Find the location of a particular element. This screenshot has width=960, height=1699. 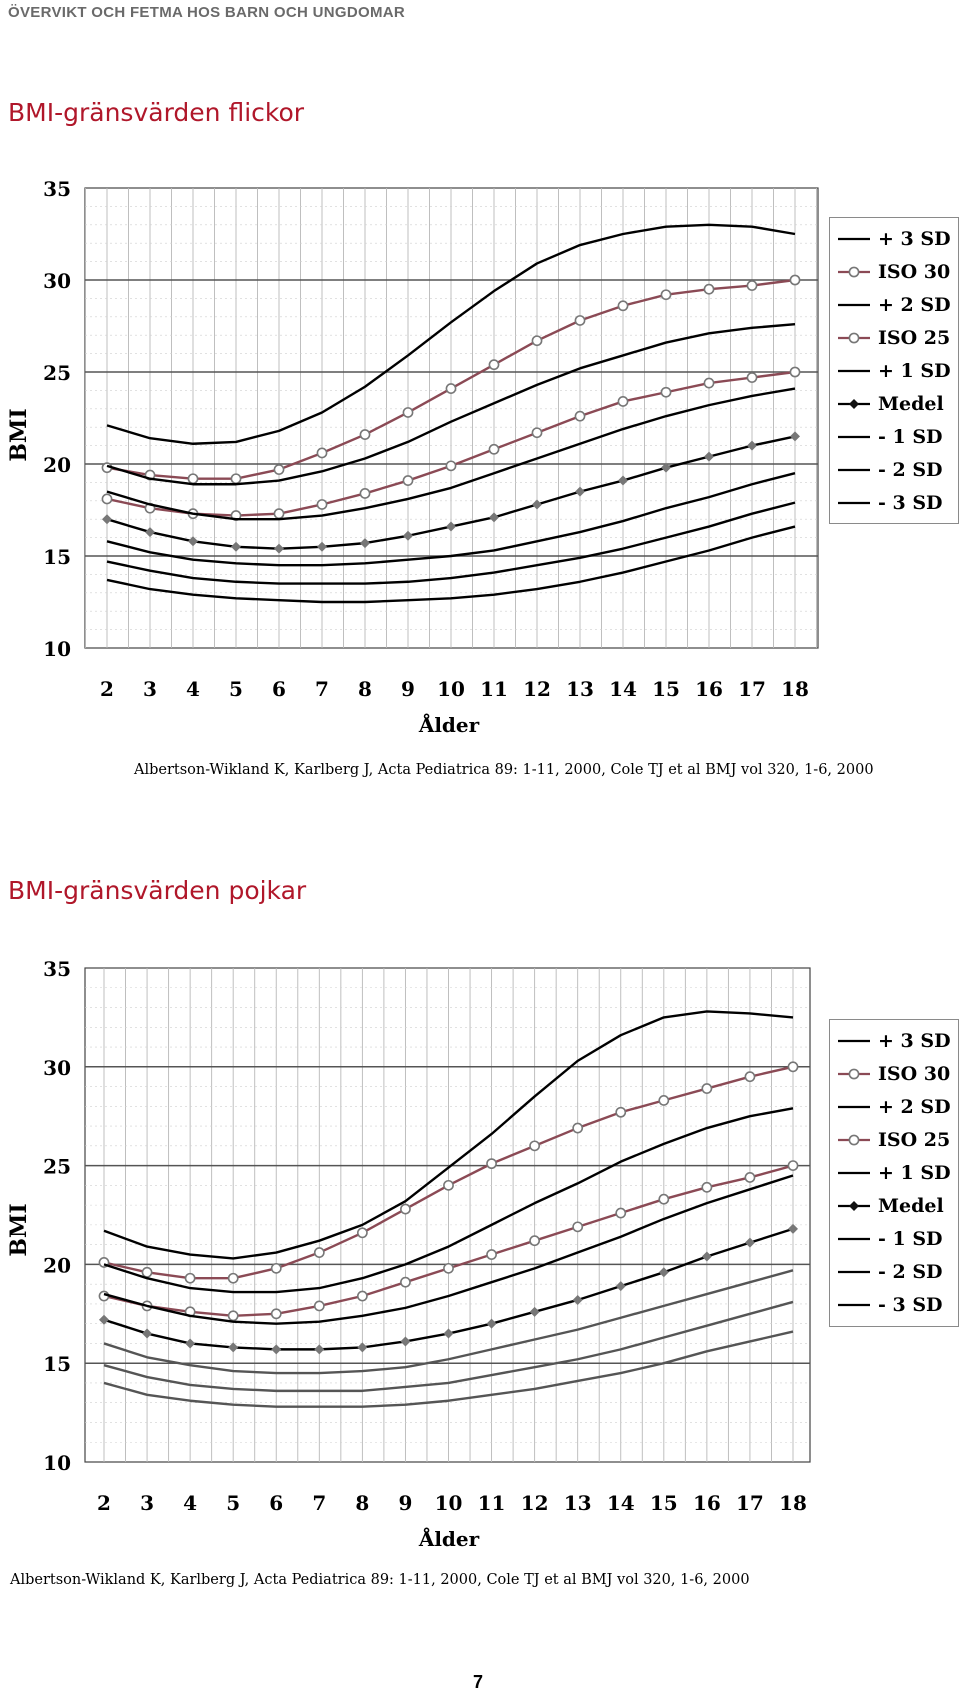

x-tick-label: 18 is located at coordinates (793, 1503).